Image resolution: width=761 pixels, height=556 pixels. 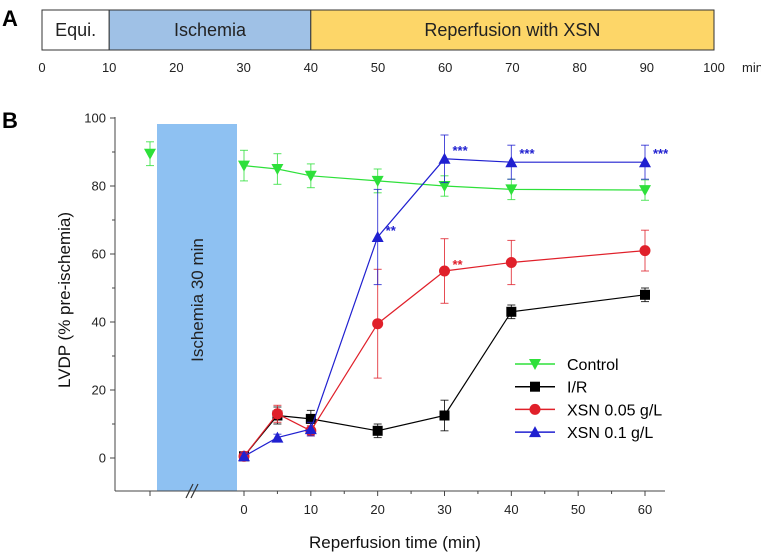 I want to click on timeline-tick-40: 40, so click(x=311, y=67).